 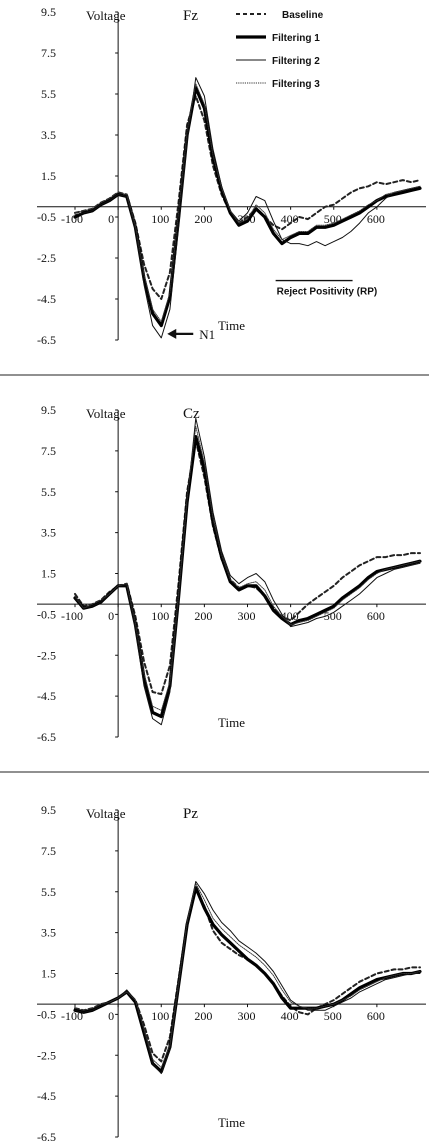 I want to click on electrode-title: Cz, so click(x=191, y=414).